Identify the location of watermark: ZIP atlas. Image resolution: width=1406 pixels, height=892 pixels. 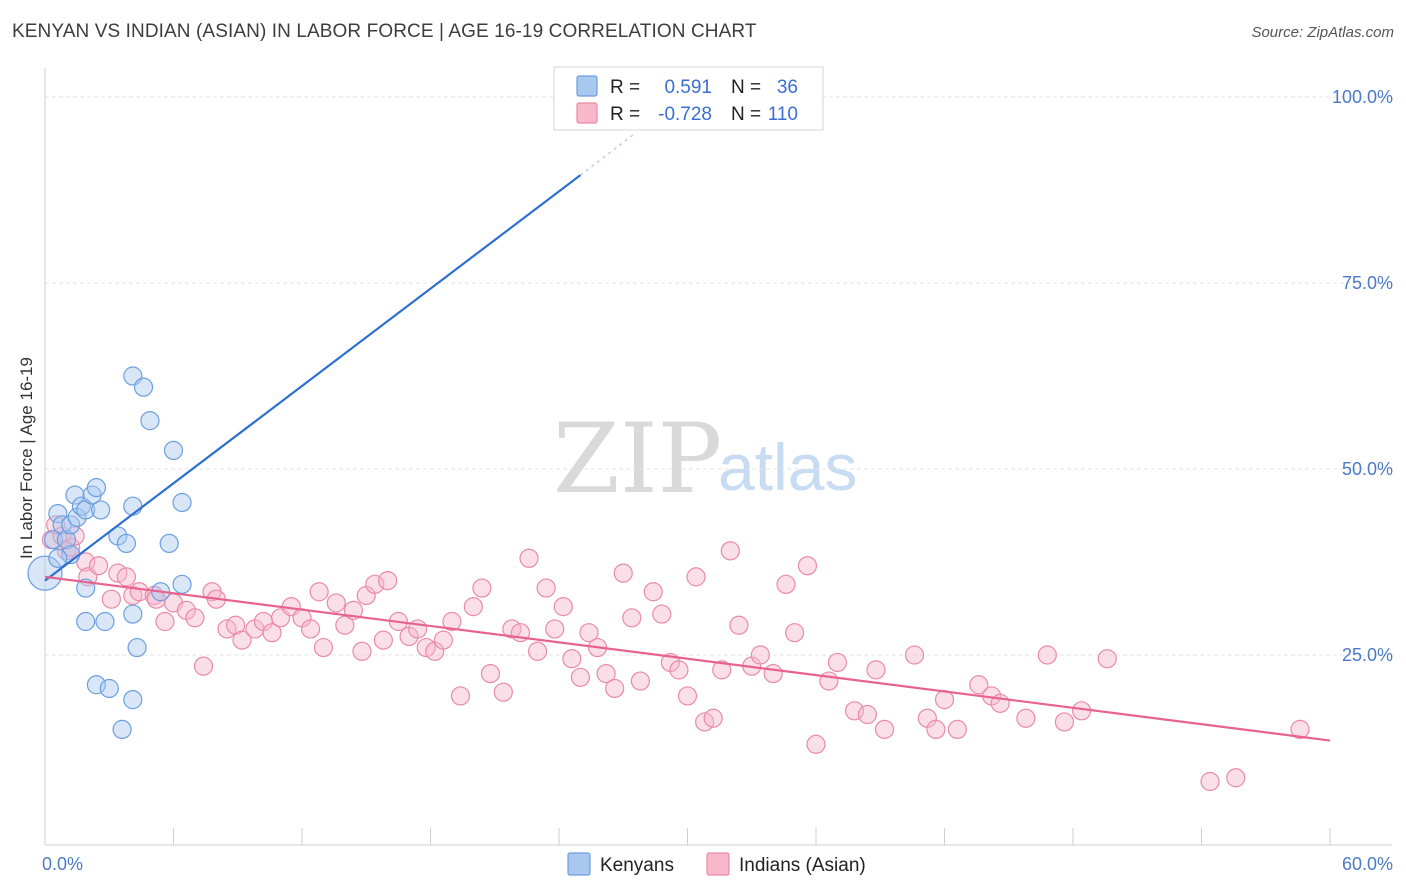
(705, 459).